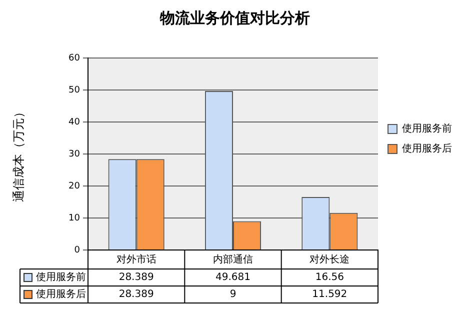  I want to click on x-tick-label: 对外市话, so click(136, 260).